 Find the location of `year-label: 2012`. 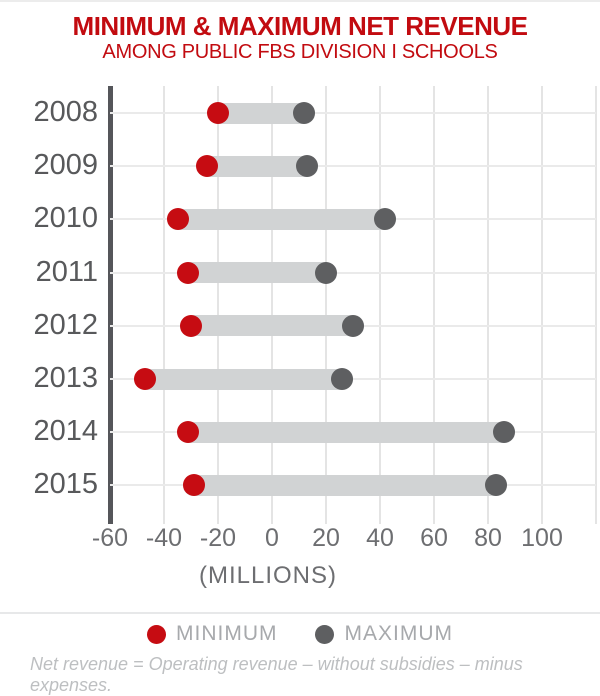

year-label: 2012 is located at coordinates (65, 324).